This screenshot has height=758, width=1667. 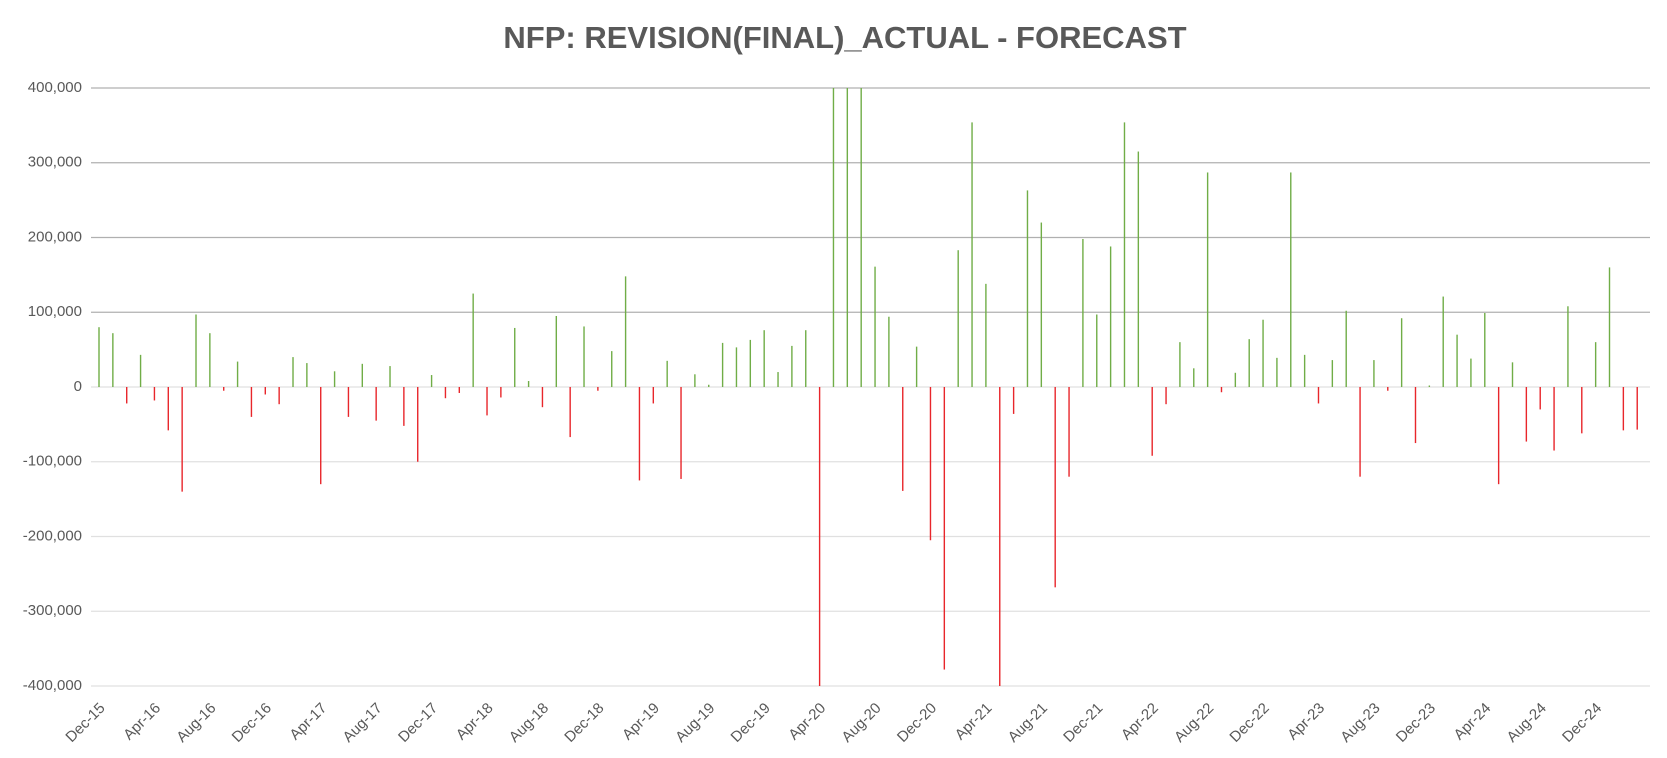 What do you see at coordinates (751, 723) in the screenshot?
I see `x-tick-label: Dec-19` at bounding box center [751, 723].